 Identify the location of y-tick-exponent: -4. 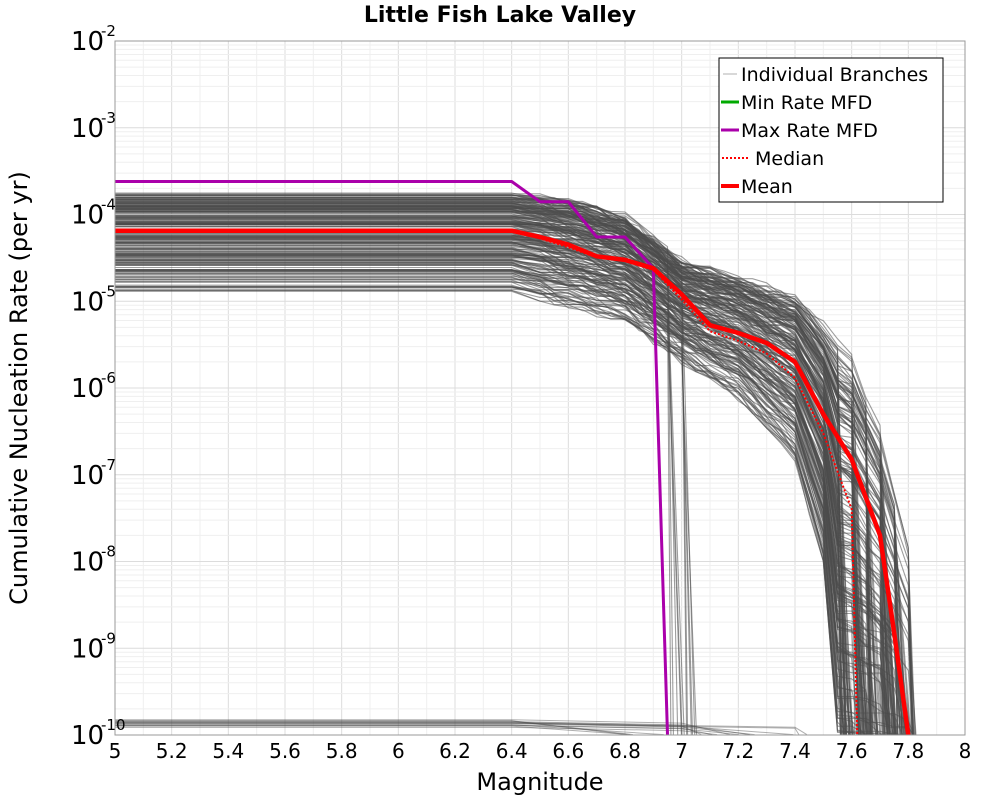
(108, 205).